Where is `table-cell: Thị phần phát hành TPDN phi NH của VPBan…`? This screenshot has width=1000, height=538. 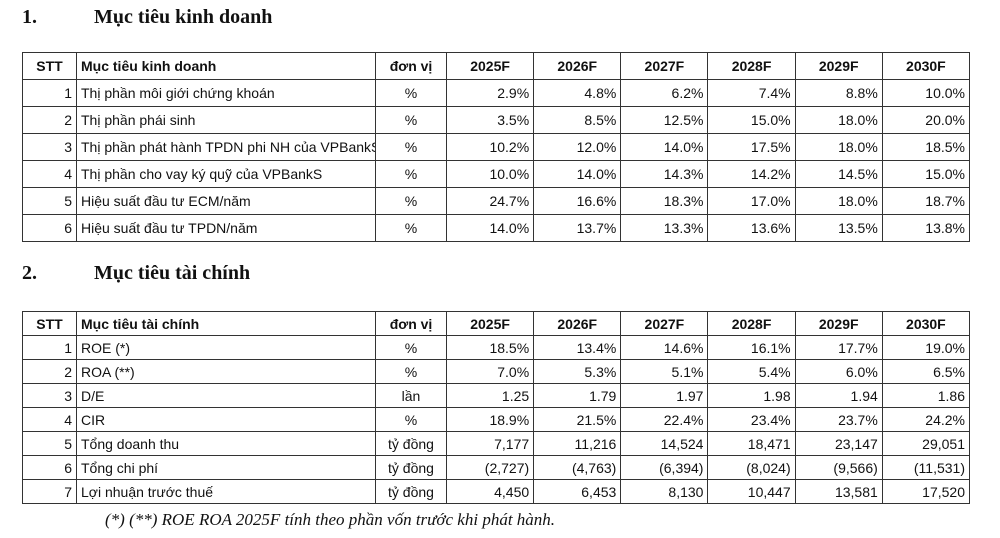 table-cell: Thị phần phát hành TPDN phi NH của VPBan… is located at coordinates (226, 147).